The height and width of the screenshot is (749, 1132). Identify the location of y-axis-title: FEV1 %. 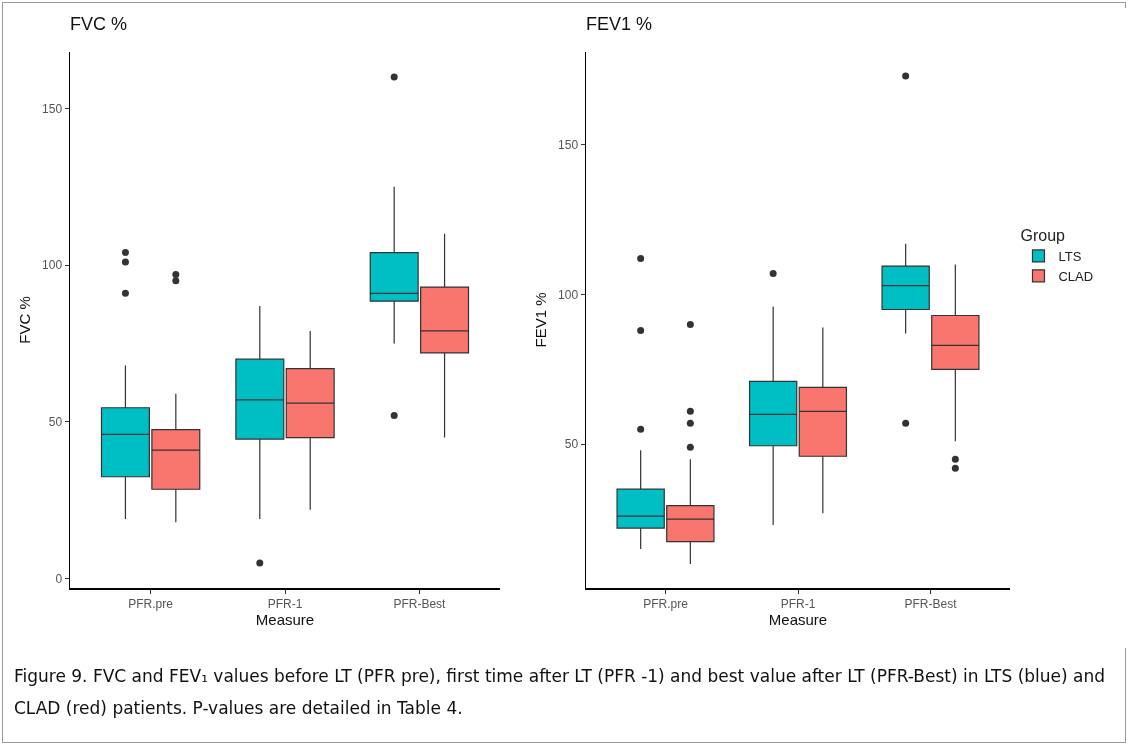
(540, 320).